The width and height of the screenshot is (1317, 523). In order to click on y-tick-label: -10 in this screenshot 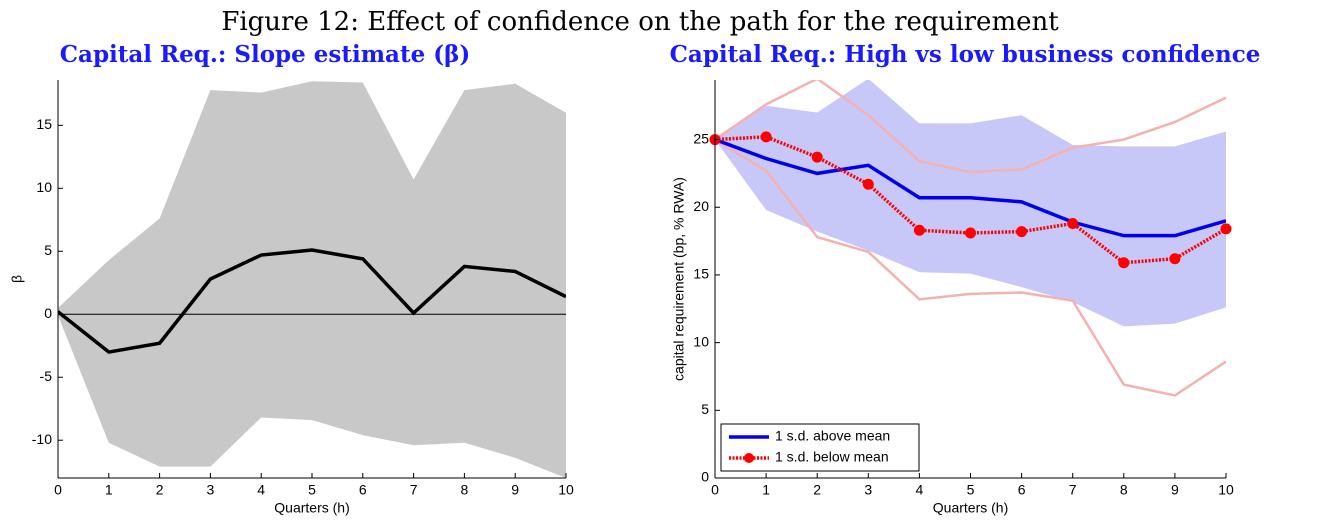, I will do `click(42, 439)`.